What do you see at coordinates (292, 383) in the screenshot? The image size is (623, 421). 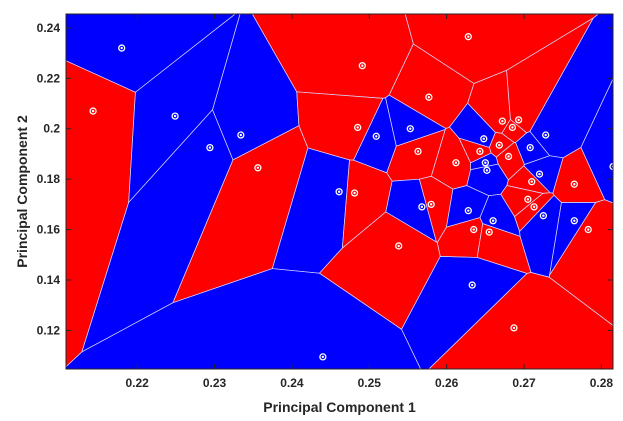 I see `x-tick-label: 0.24` at bounding box center [292, 383].